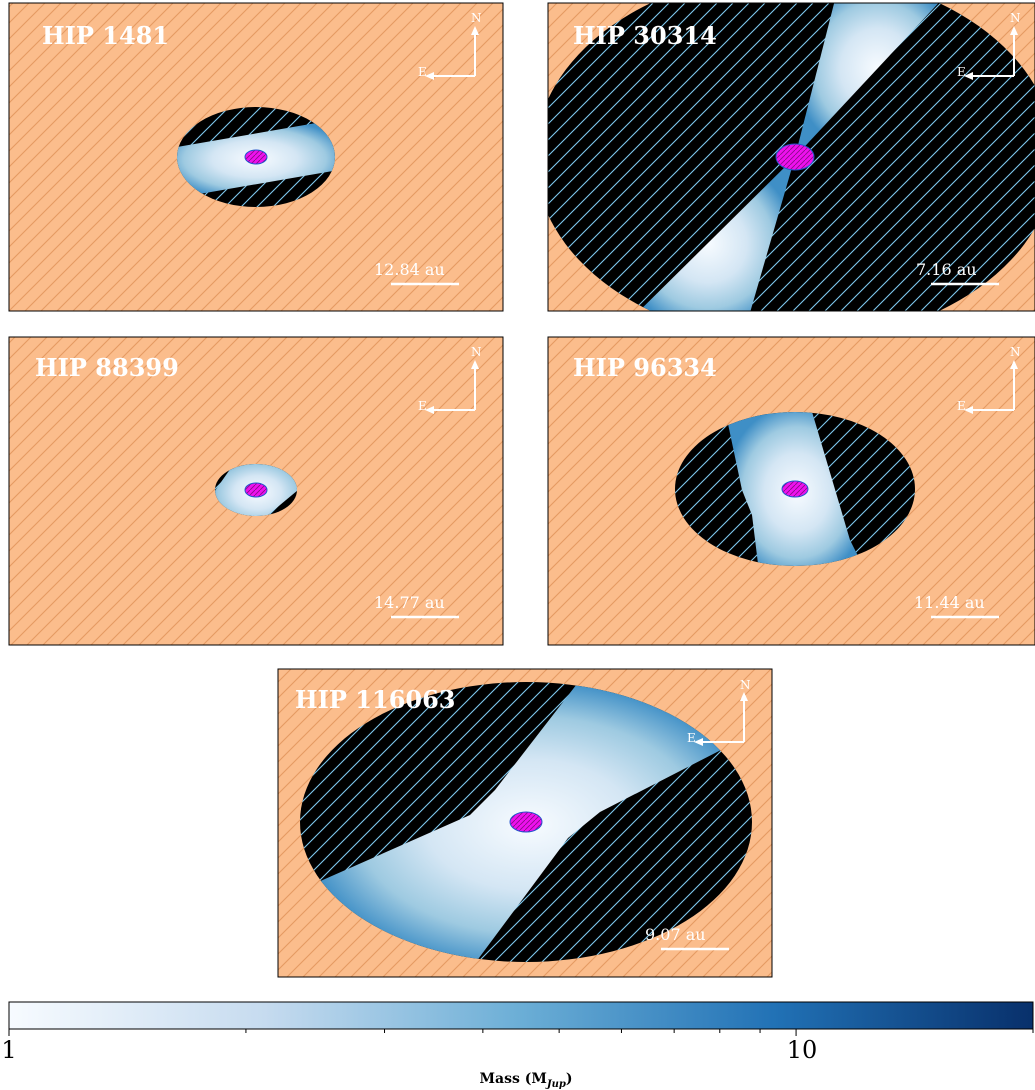 This screenshot has height=1090, width=1035. Describe the element at coordinates (645, 35) in the screenshot. I see `panel-title: HIP 30314` at that location.